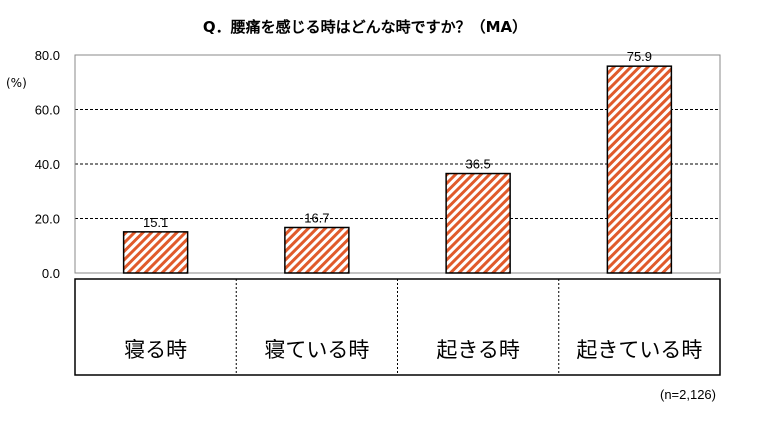 This screenshot has width=770, height=426. I want to click on y-axis-unit-label: (%), so click(16, 83).